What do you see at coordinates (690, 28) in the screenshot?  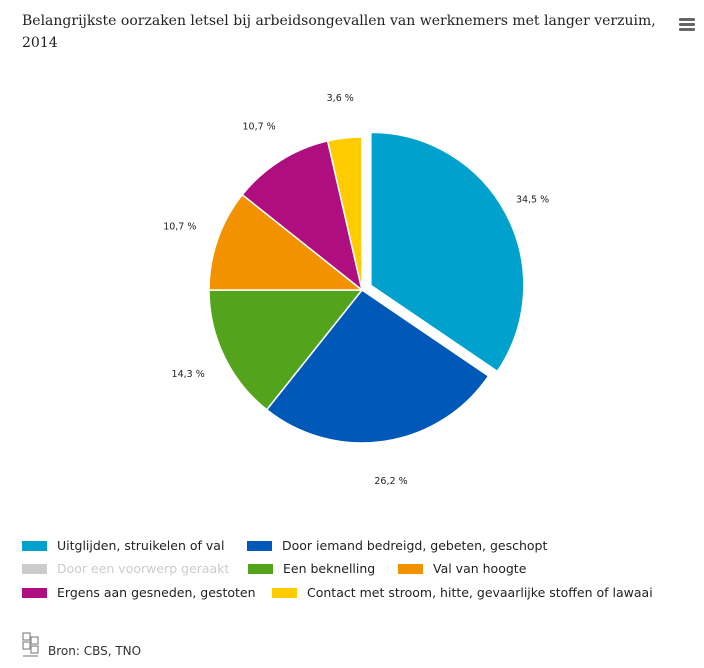 I see `menu-icon` at bounding box center [690, 28].